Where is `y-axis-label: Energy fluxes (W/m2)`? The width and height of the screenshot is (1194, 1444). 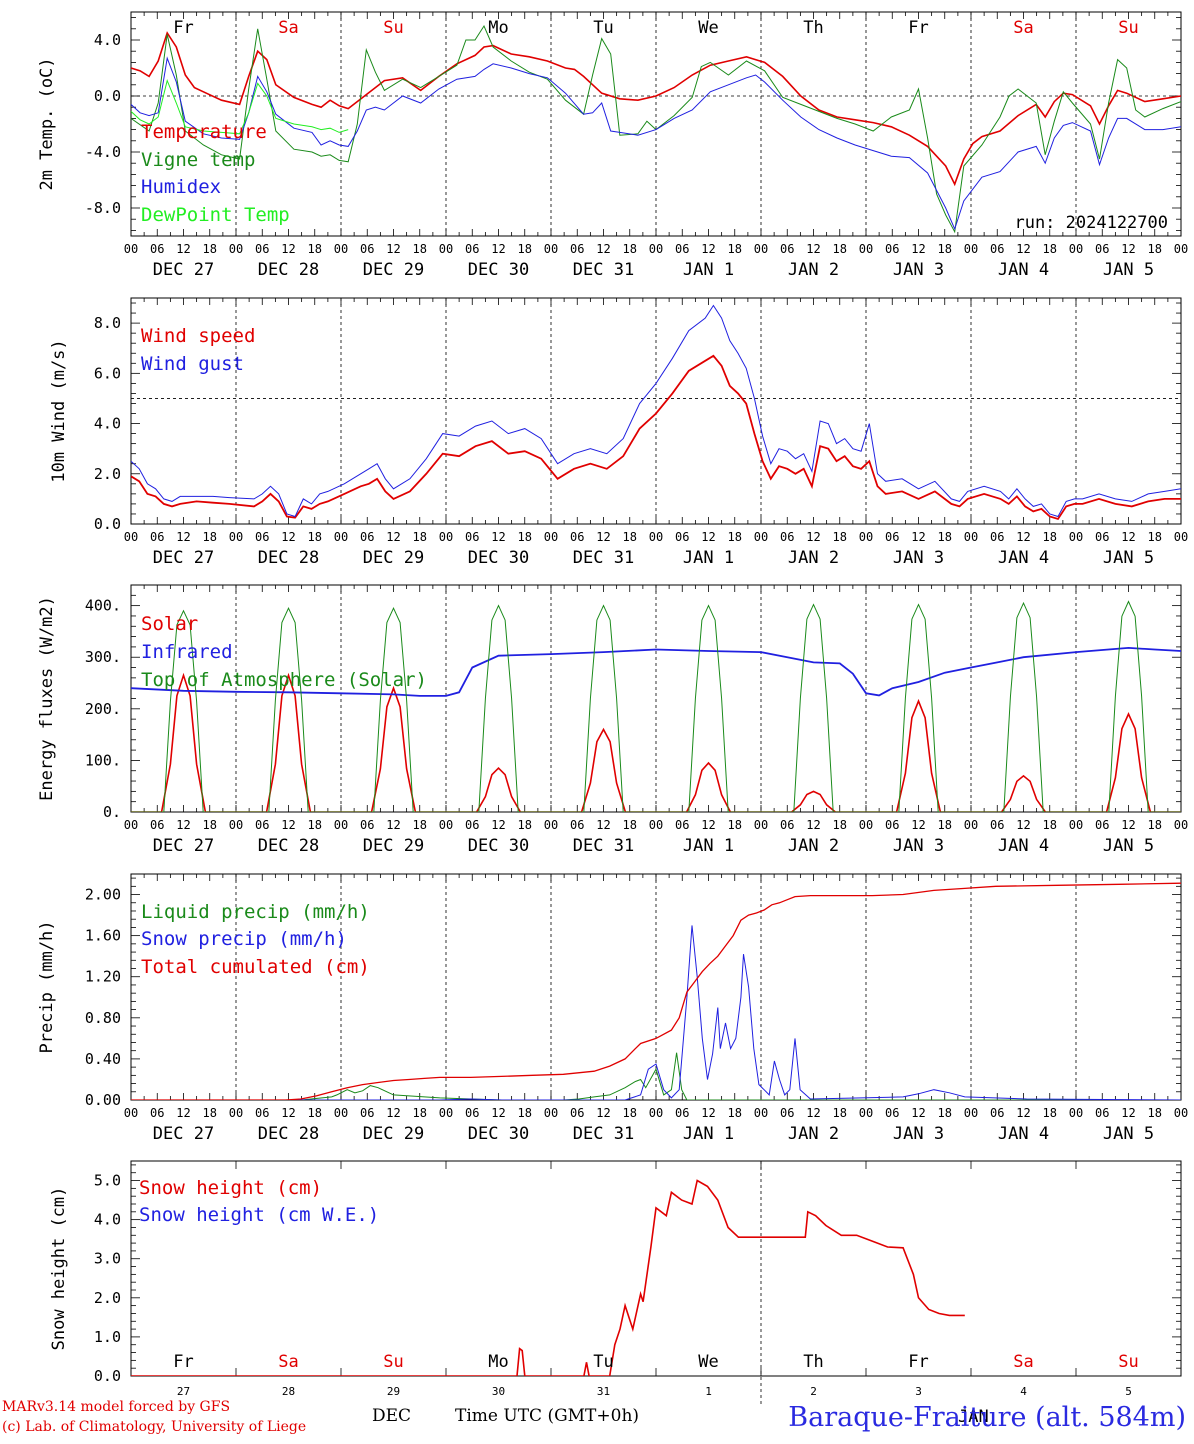 y-axis-label: Energy fluxes (W/m2) is located at coordinates (47, 698).